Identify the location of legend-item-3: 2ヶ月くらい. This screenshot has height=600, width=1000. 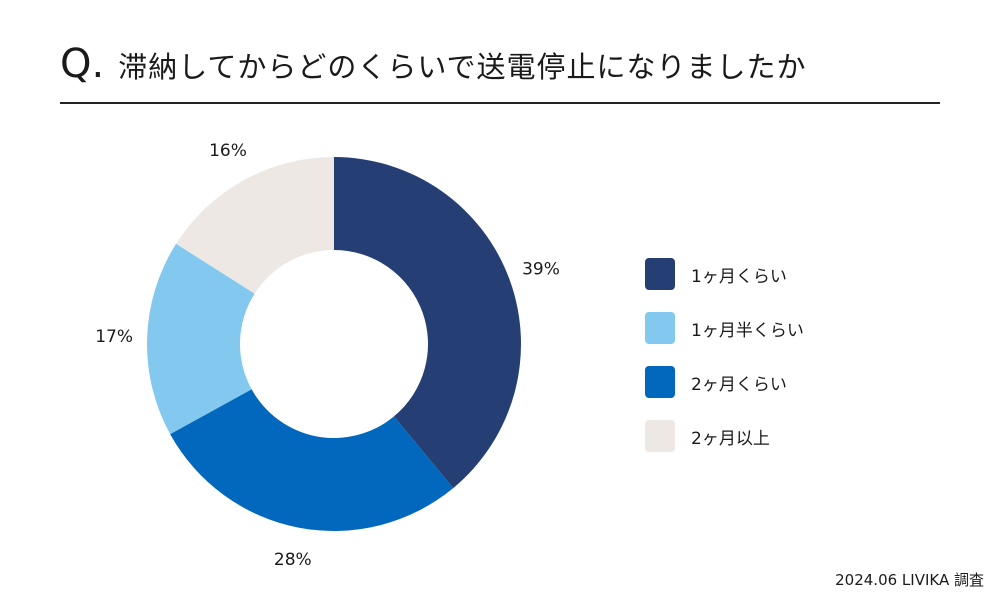
(724, 382).